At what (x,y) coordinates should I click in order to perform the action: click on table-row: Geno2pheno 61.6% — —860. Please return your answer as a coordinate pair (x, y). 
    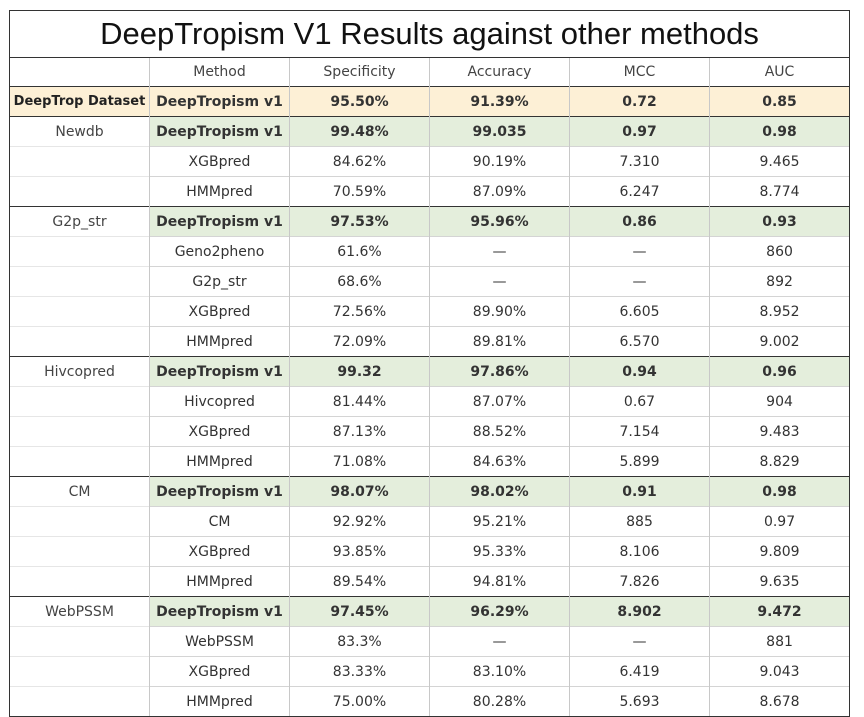
    Looking at the image, I should click on (430, 251).